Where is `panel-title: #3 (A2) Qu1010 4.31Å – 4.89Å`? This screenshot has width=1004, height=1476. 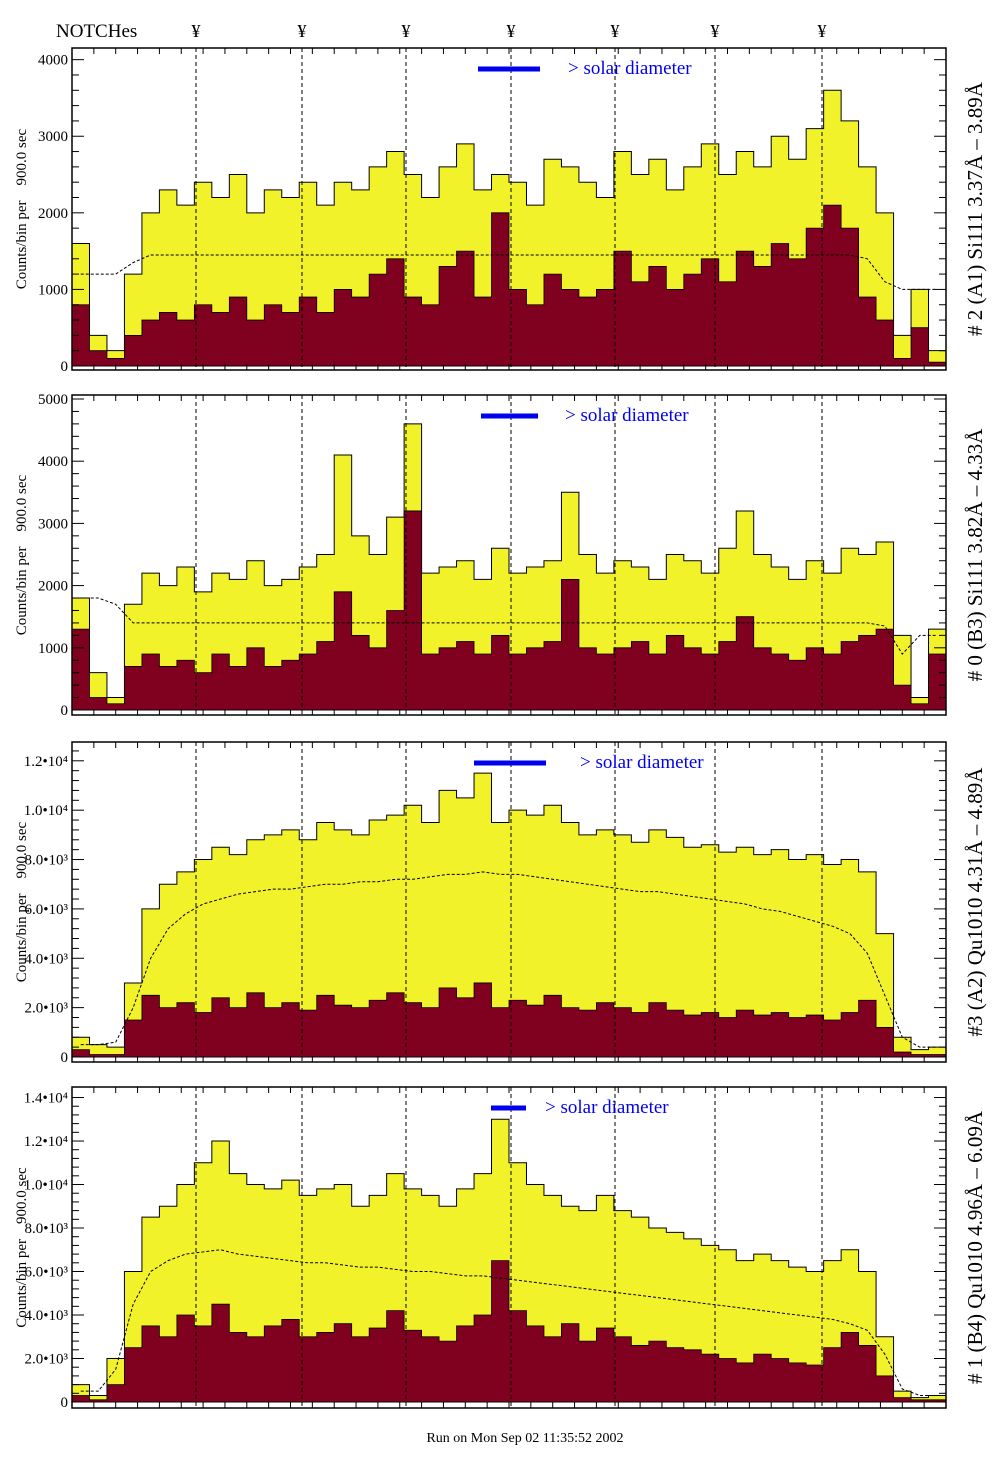 panel-title: #3 (A2) Qu1010 4.31Å – 4.89Å is located at coordinates (975, 902).